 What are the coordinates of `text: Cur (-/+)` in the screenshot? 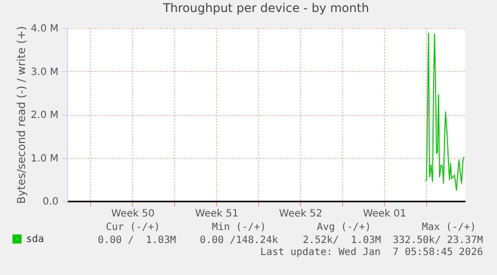 It's located at (133, 227).